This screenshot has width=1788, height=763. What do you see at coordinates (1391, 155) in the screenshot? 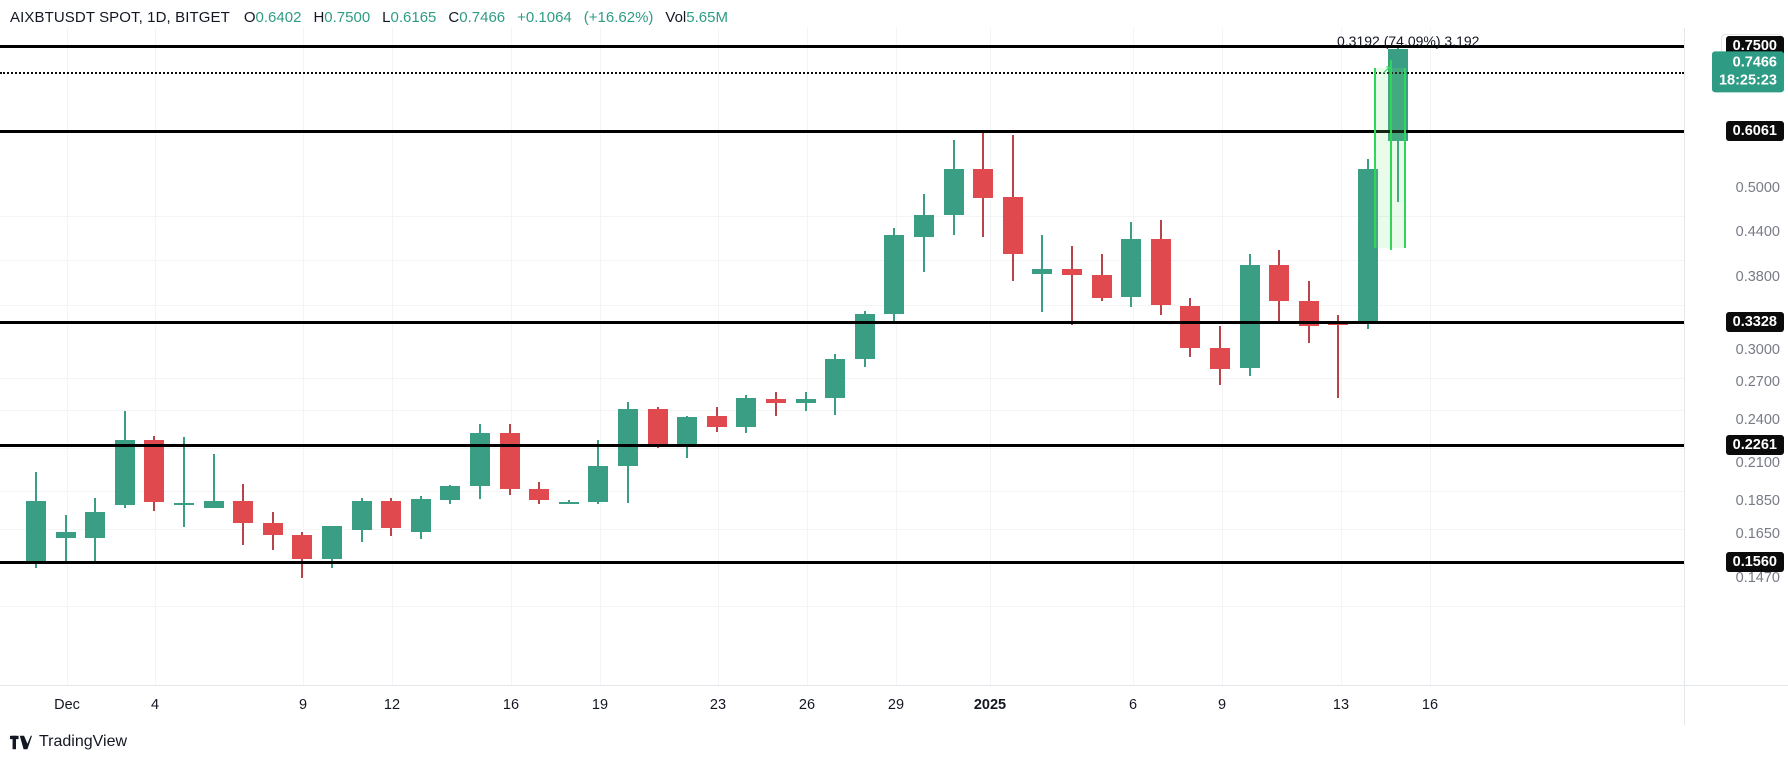
I see `measure-tool-line` at bounding box center [1391, 155].